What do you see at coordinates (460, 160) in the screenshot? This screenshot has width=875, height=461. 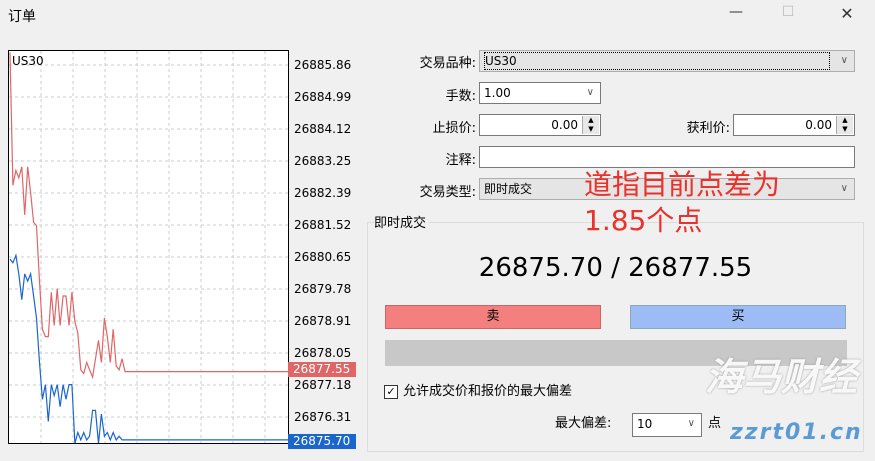 I see `comment-label: 注释:` at bounding box center [460, 160].